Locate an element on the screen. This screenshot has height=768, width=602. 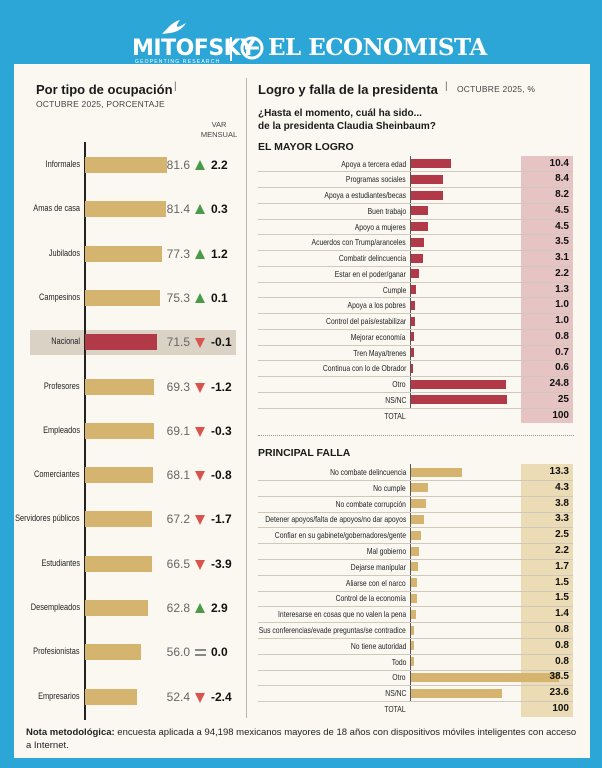
value-label: 81.6 is located at coordinates (178, 165).